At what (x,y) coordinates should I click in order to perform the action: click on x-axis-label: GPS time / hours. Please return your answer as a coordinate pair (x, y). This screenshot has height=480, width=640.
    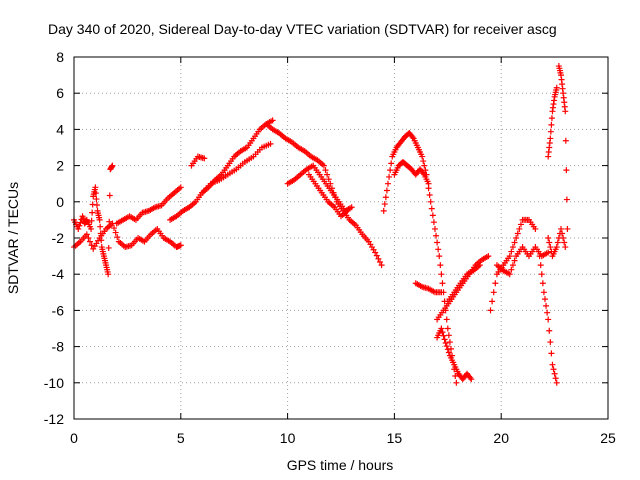
    Looking at the image, I should click on (340, 465).